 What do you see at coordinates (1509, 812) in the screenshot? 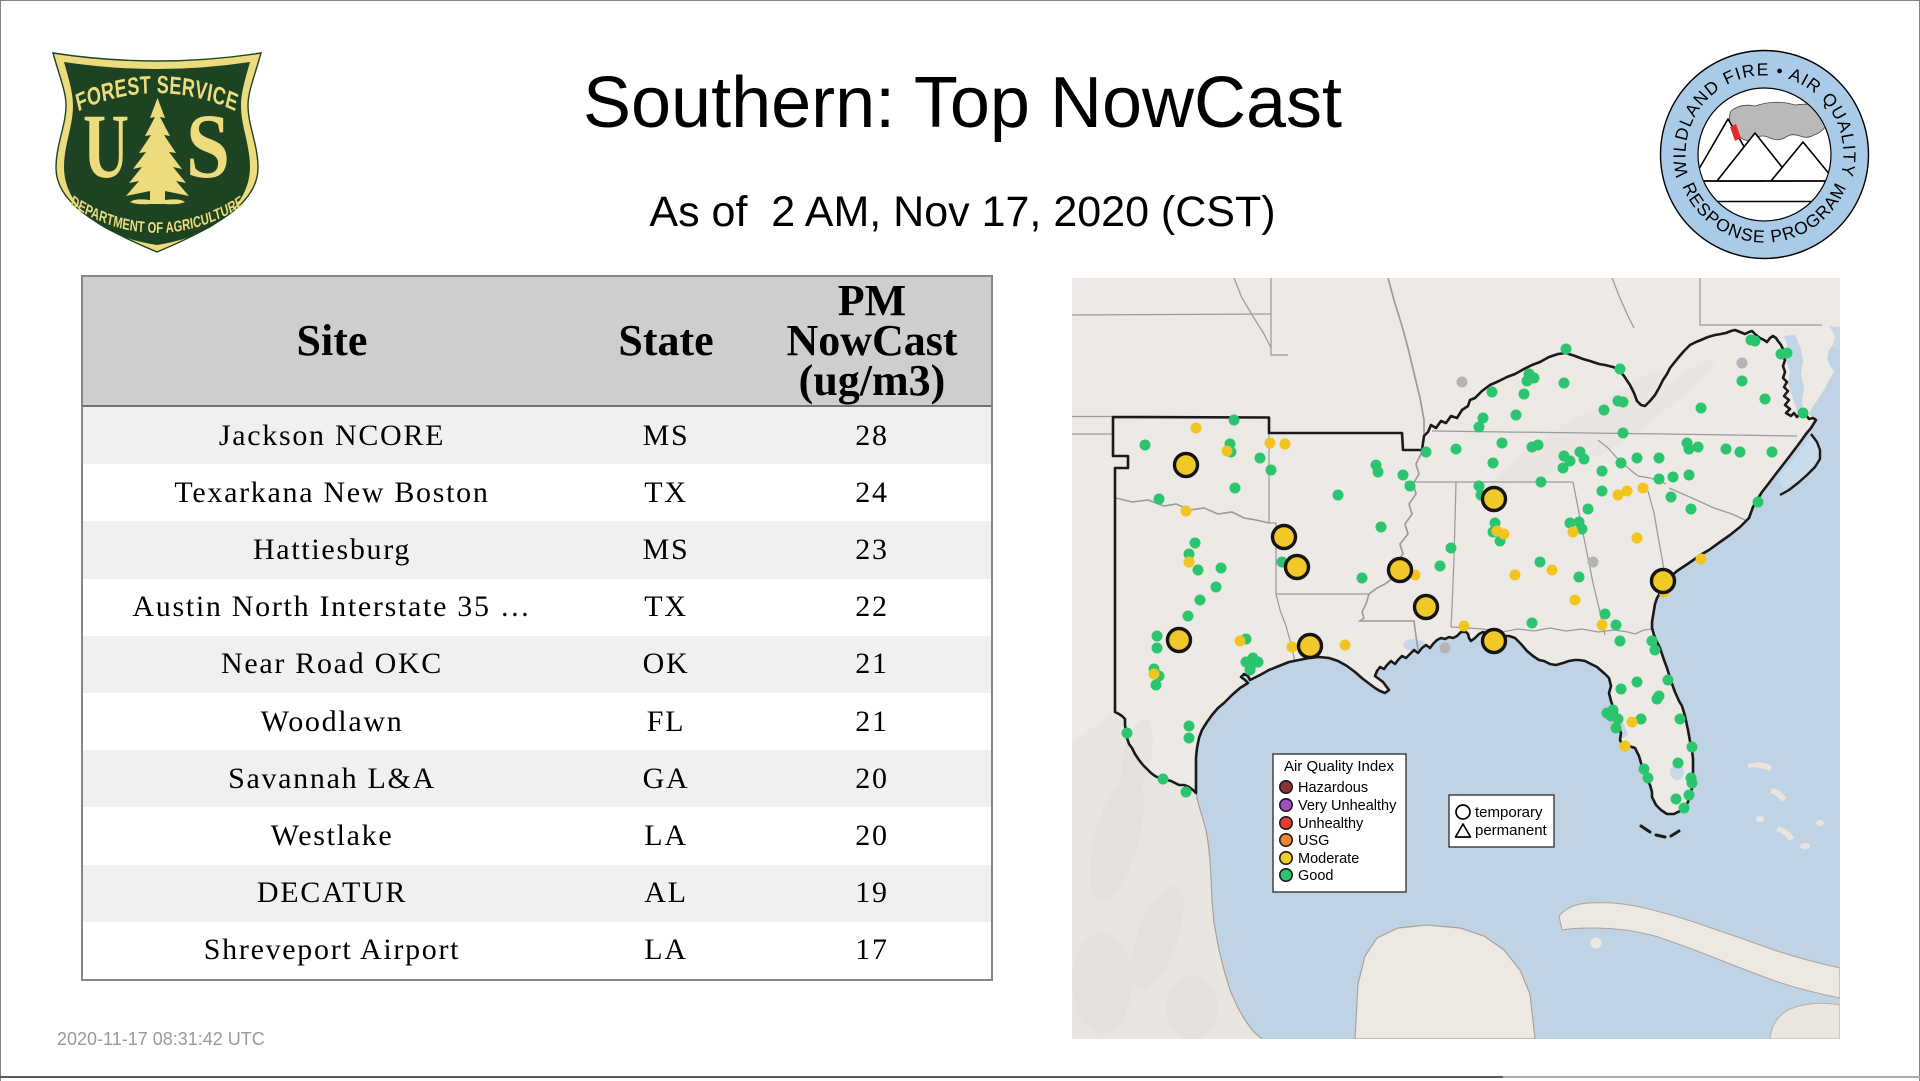
I see `svg-text: temporary` at bounding box center [1509, 812].